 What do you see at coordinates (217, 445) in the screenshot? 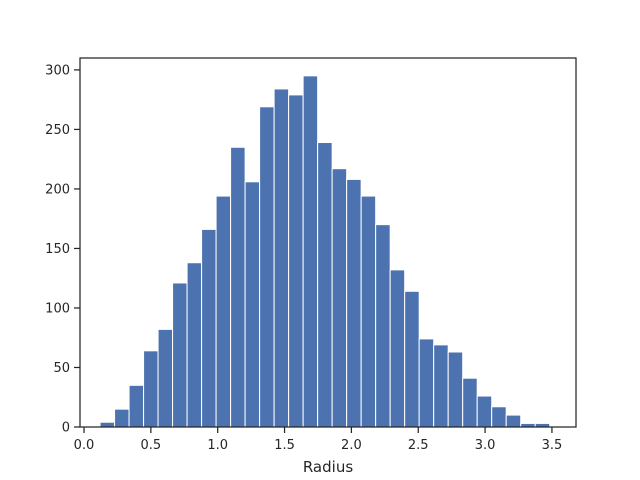
I see `x-tick-label: 1.0` at bounding box center [217, 445].